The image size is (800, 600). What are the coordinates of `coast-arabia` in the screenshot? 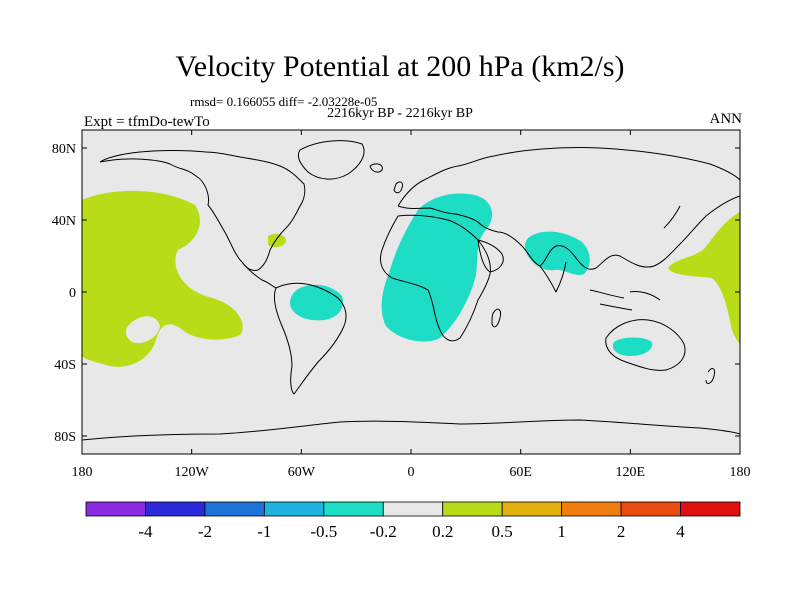 It's located at (490, 256).